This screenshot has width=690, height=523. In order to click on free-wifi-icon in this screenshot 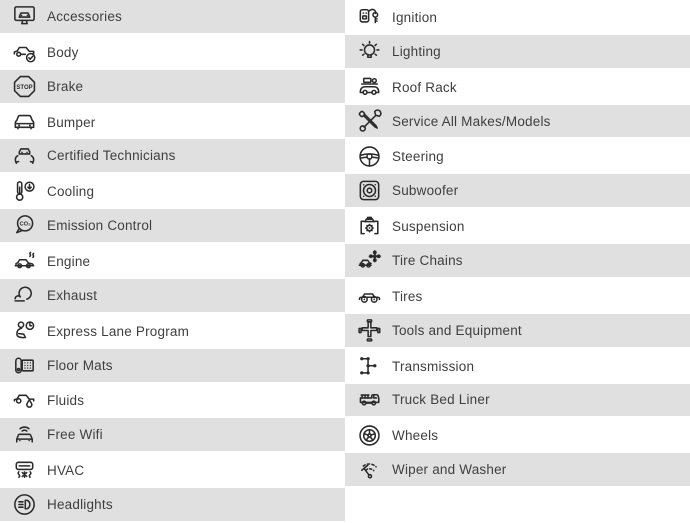, I will do `click(24, 435)`.